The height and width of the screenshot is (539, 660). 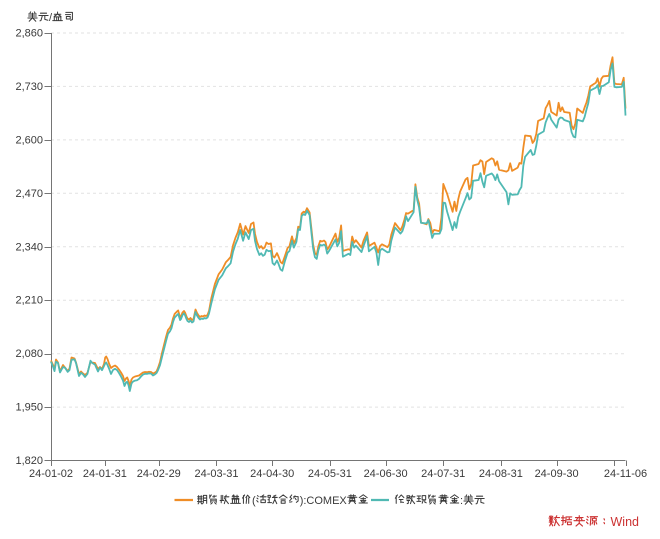 What do you see at coordinates (51, 474) in the screenshot?
I see `svg-text: 24-01-02` at bounding box center [51, 474].